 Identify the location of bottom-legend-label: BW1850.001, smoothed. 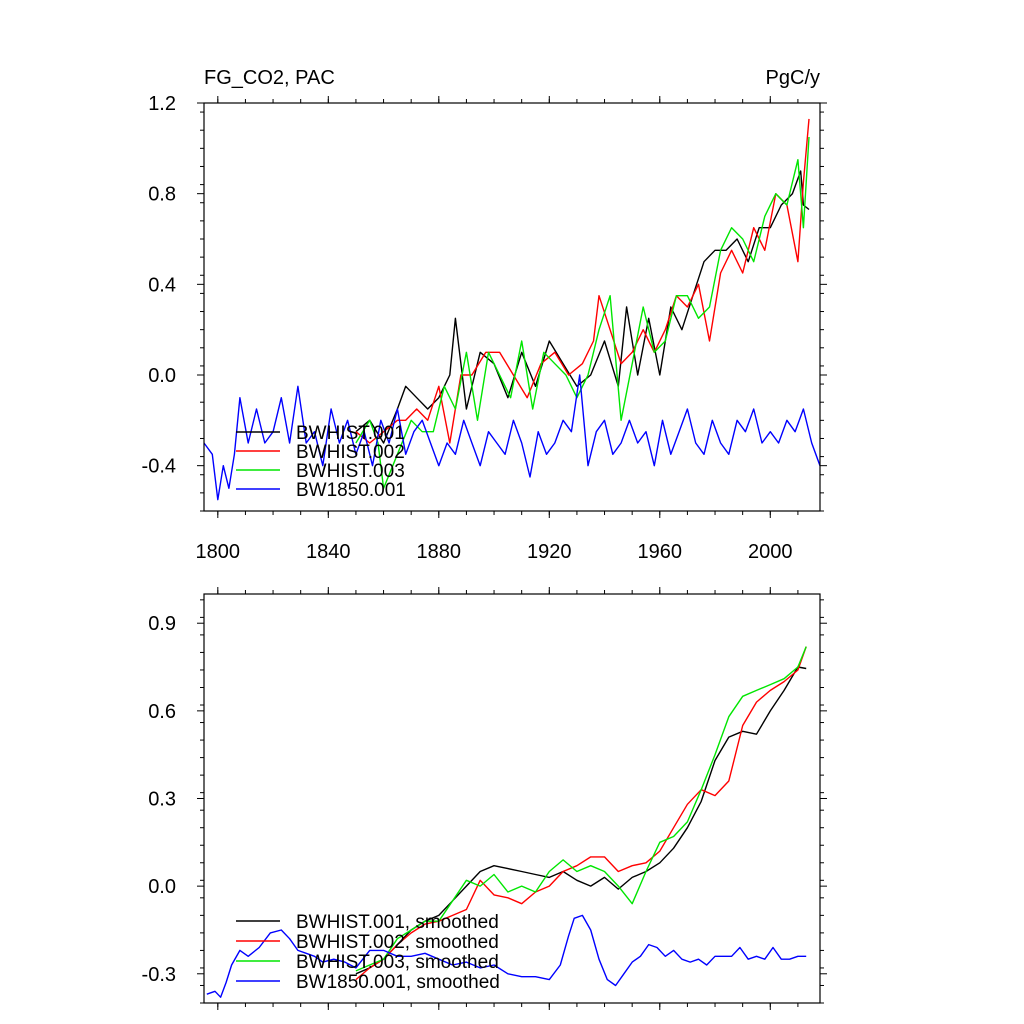
(398, 982).